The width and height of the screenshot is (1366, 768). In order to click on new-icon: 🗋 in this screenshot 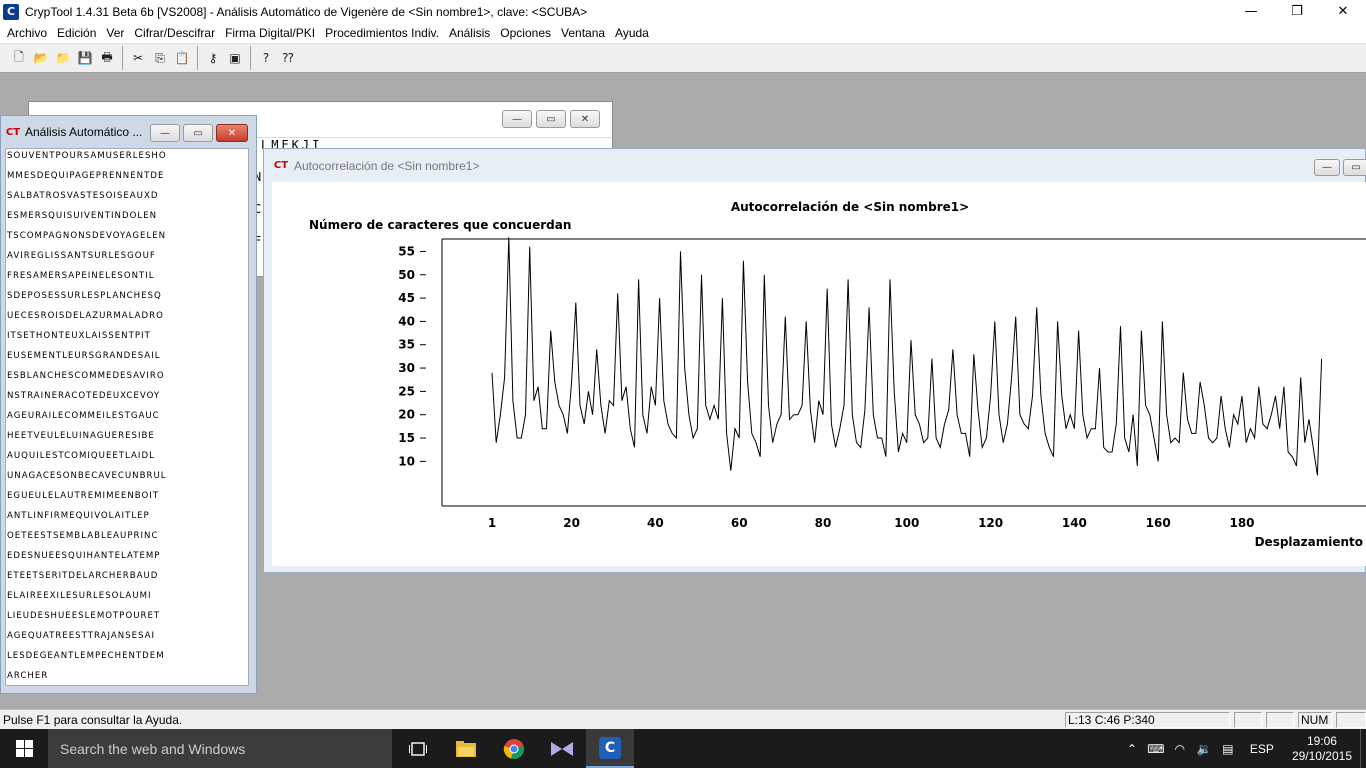, I will do `click(19, 56)`.